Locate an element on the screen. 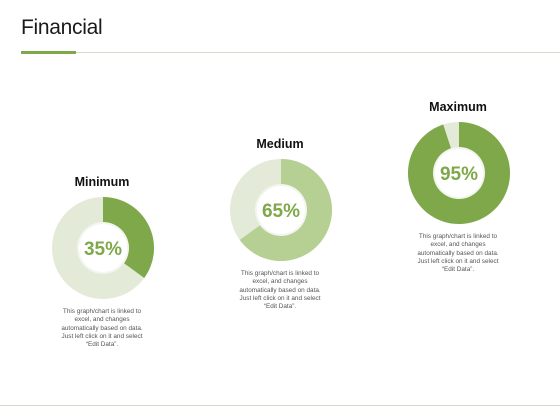  page-title: Financial is located at coordinates (62, 27).